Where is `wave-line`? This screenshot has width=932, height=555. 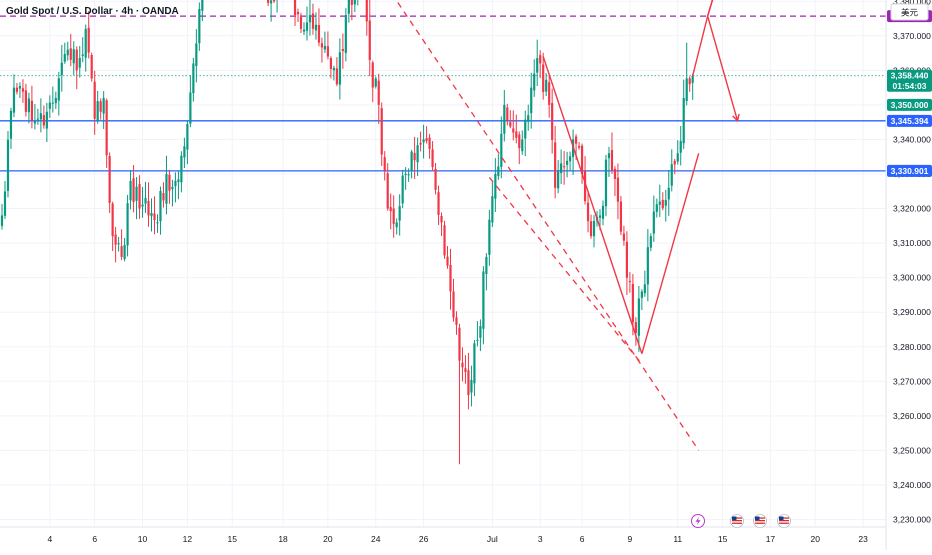
wave-line is located at coordinates (592, 205).